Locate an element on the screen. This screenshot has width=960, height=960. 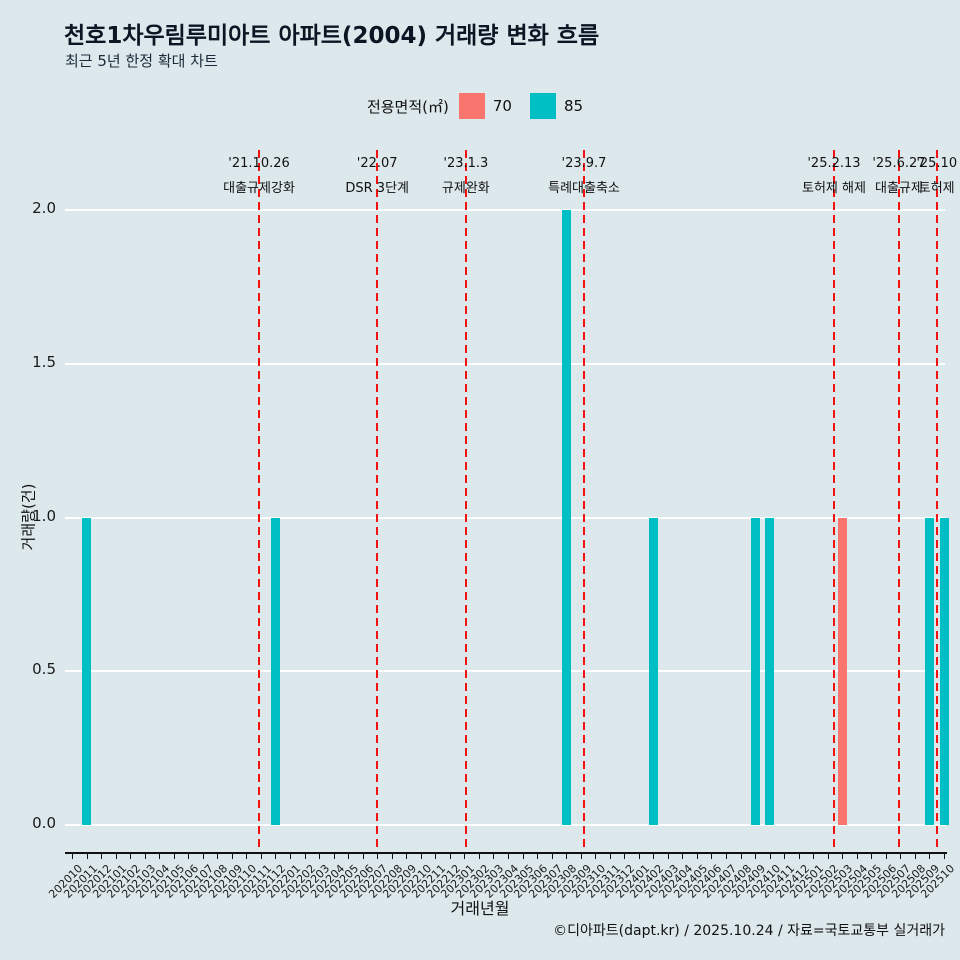
y-tick-label: 1.0 is located at coordinates (44, 515).